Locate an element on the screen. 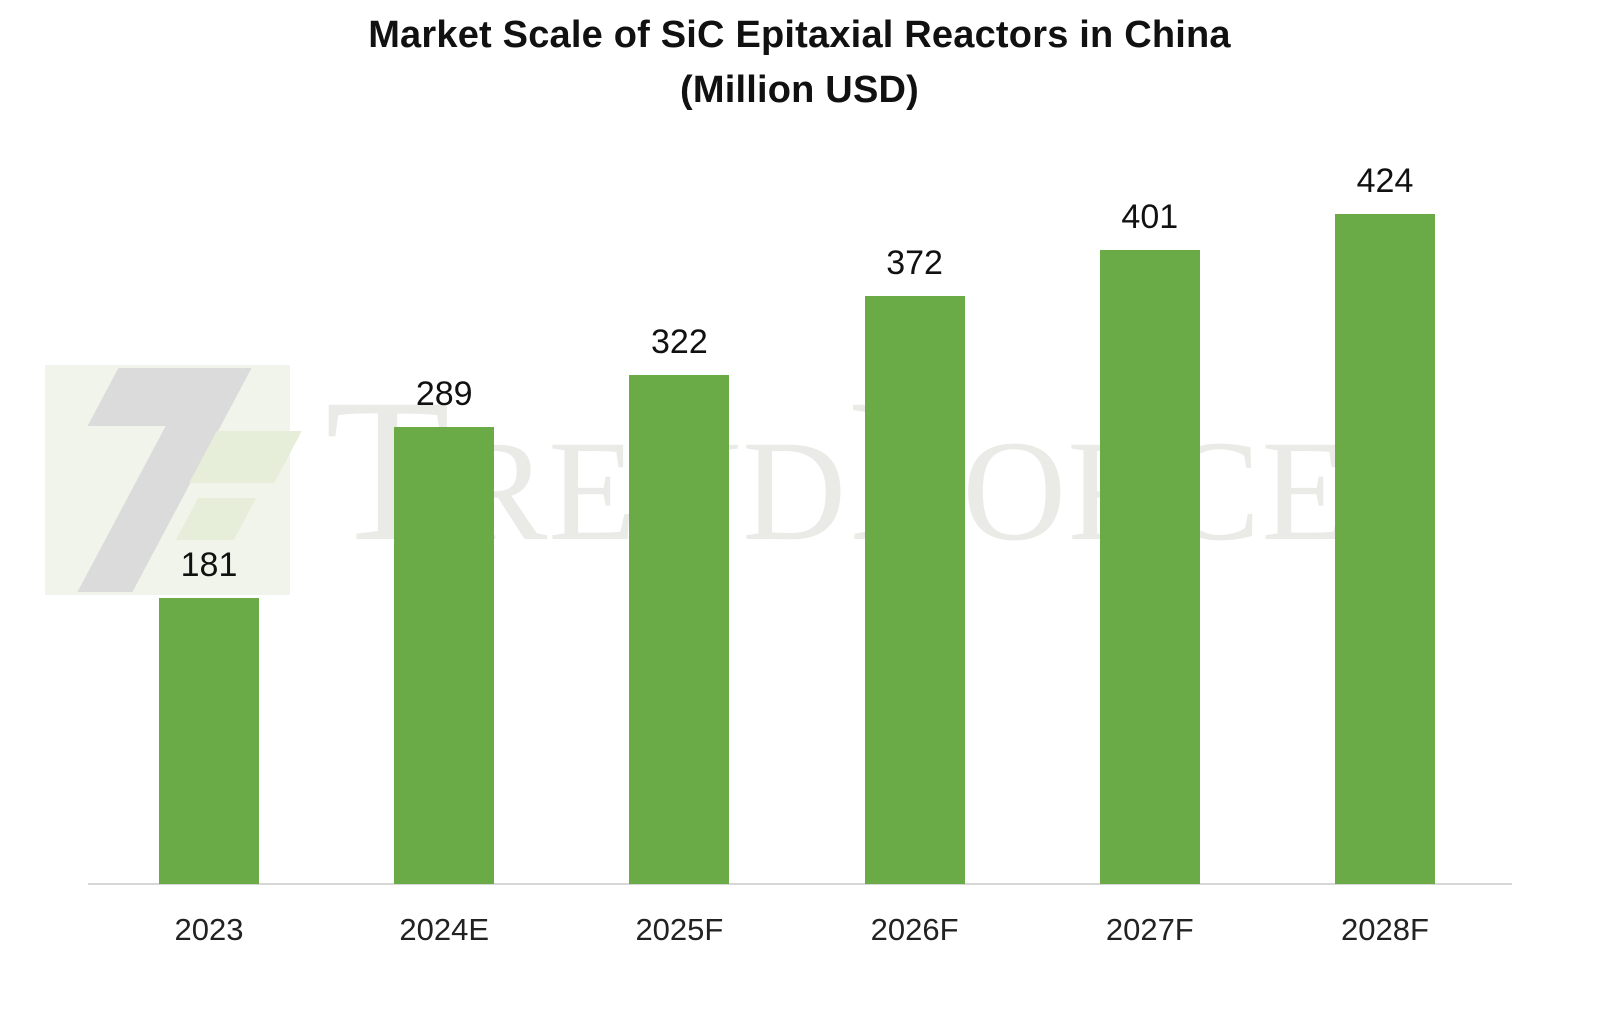 The width and height of the screenshot is (1599, 1019). x-axis-label: 2026F is located at coordinates (914, 929).